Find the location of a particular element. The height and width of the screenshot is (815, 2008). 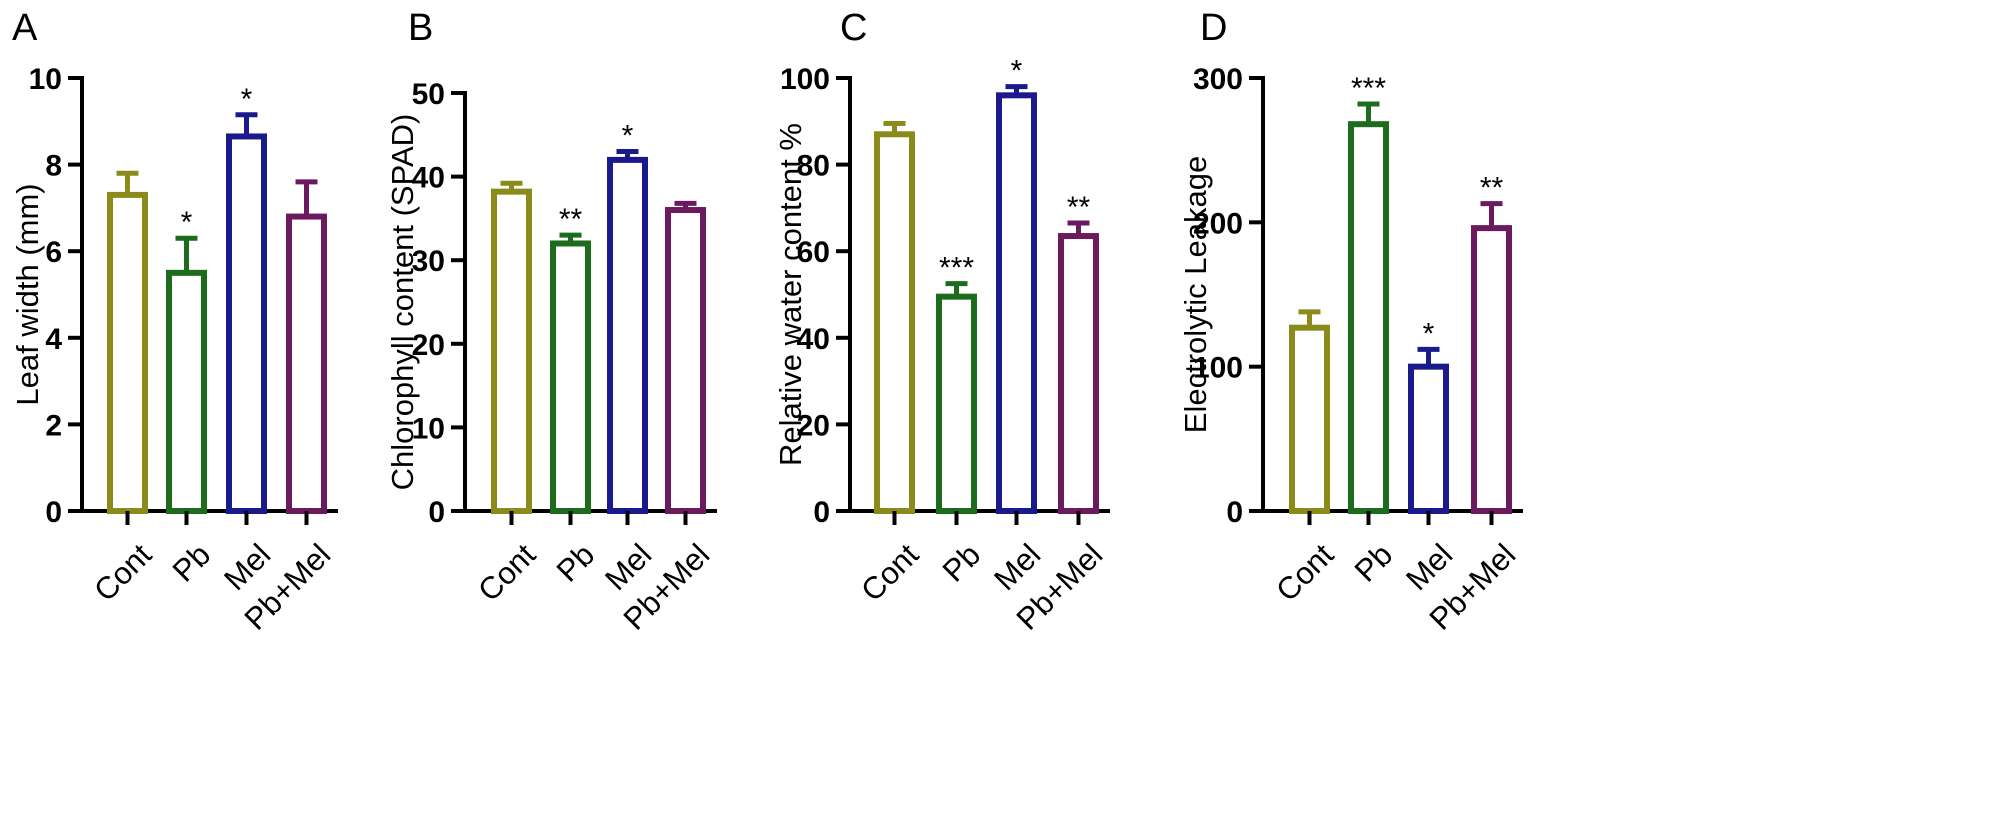

y-axis-label: Leaf width (mm) is located at coordinates (27, 294).